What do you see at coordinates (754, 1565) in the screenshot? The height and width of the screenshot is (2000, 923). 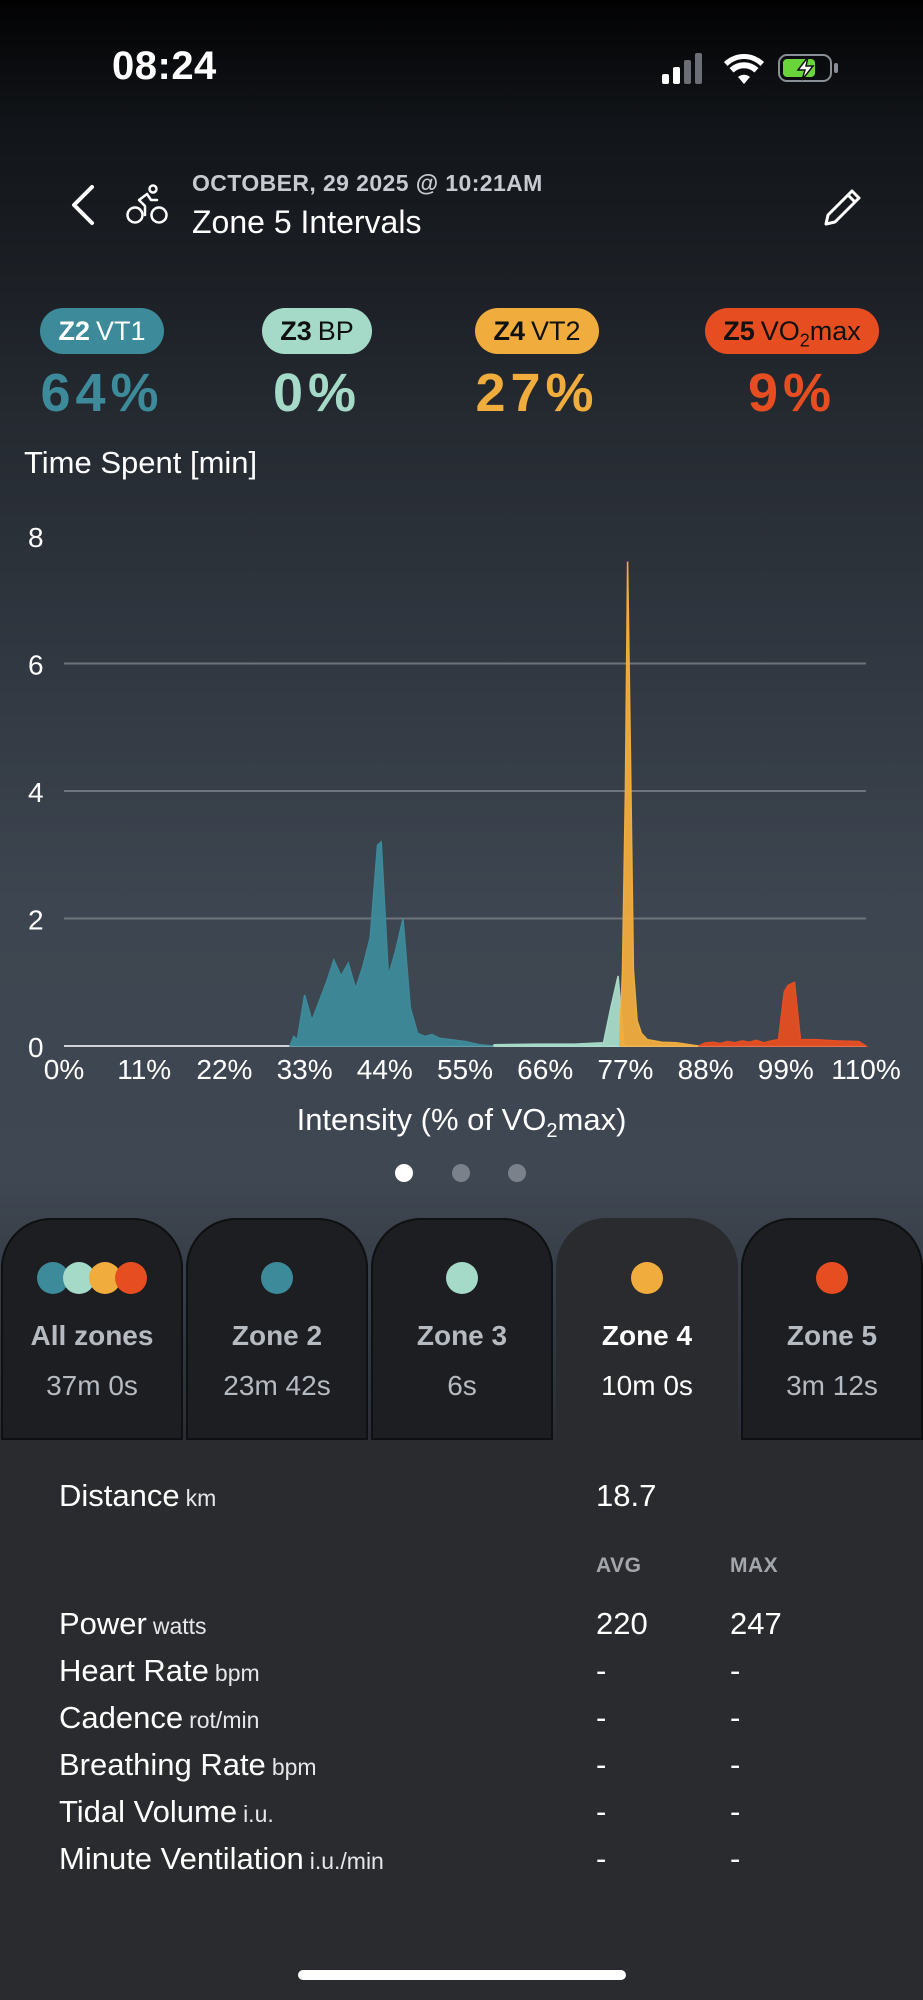 I see `max-header: MAX` at bounding box center [754, 1565].